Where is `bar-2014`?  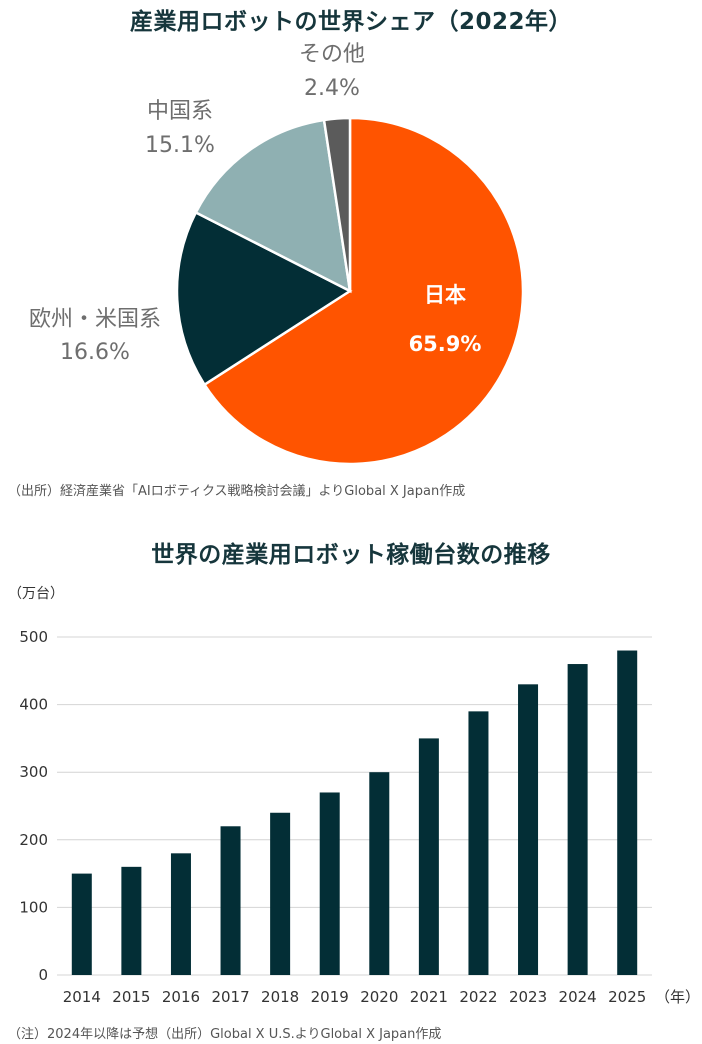
bar-2014 is located at coordinates (81, 924).